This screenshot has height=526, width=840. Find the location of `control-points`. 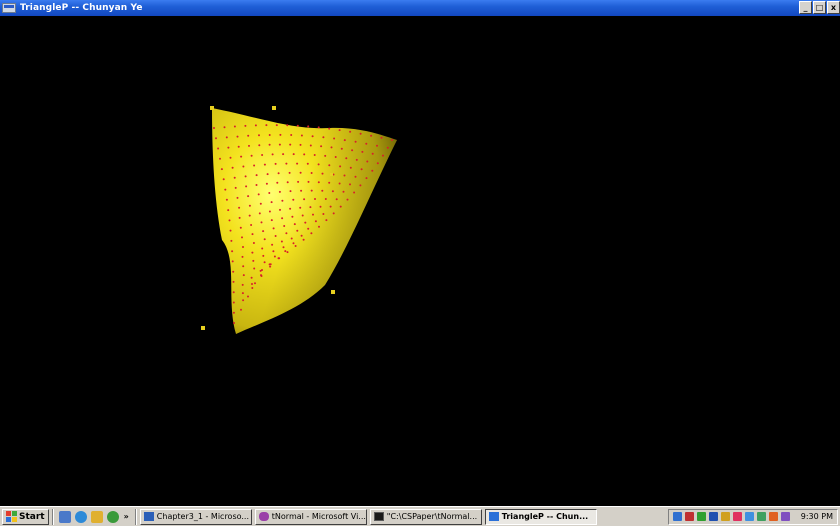

control-points is located at coordinates (268, 218).